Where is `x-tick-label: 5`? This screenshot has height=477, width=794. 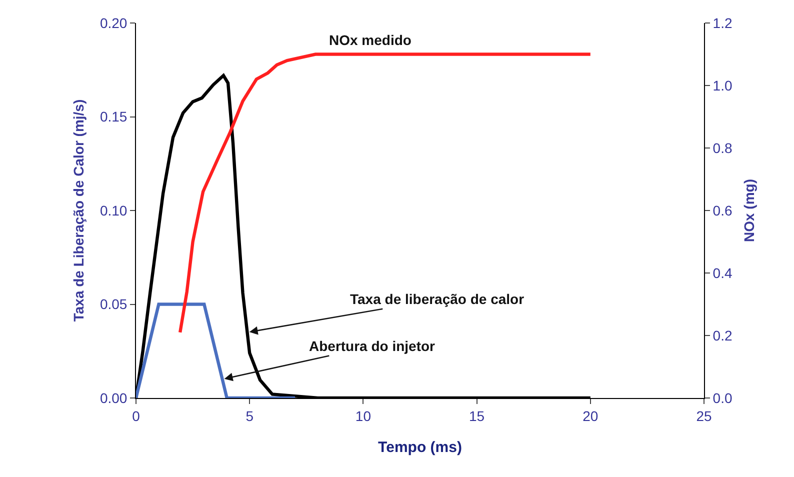
x-tick-label: 5 is located at coordinates (250, 416).